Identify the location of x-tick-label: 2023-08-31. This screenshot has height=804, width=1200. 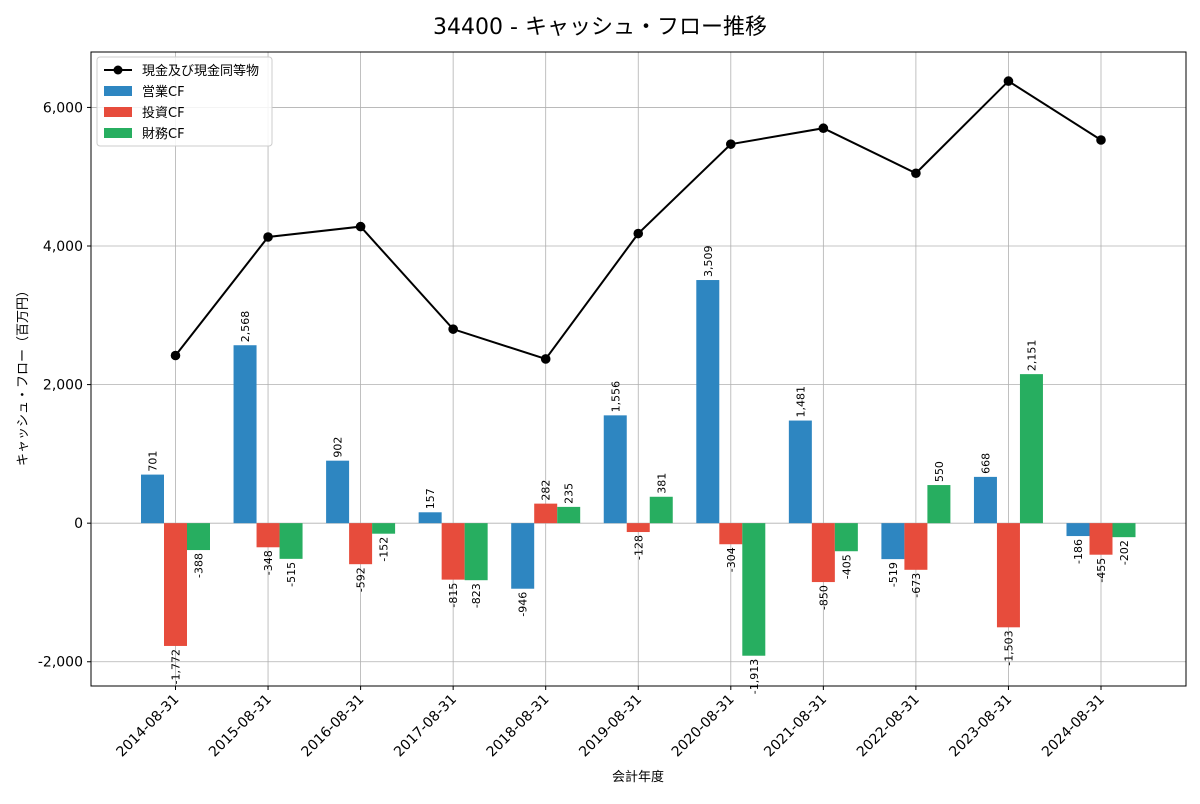
(980, 726).